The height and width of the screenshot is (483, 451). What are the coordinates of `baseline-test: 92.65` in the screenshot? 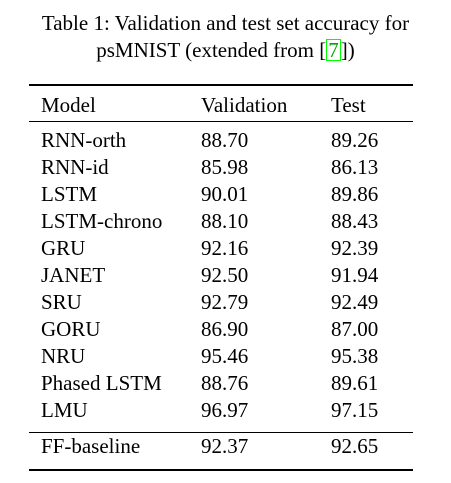 It's located at (355, 446).